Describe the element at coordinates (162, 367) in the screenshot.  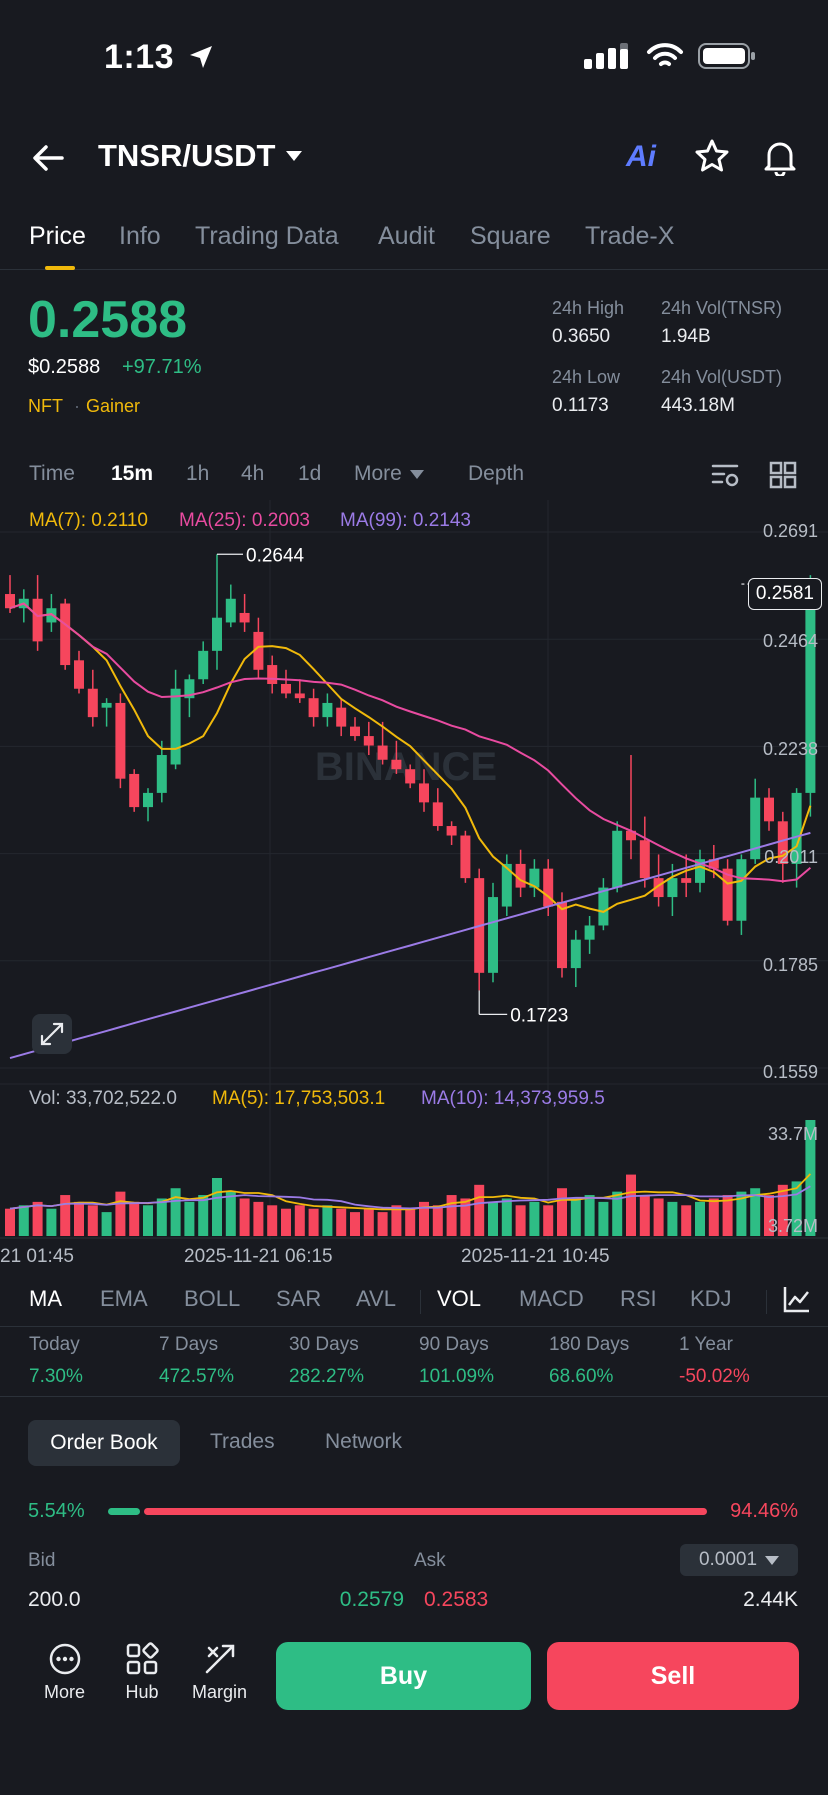
I see `price-change-percent: +97.71%` at that location.